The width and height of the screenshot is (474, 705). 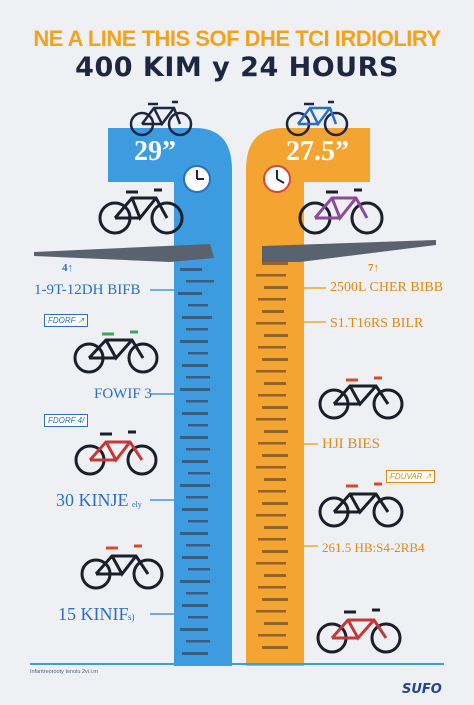 I want to click on footer-caption: Infantreorooty tenoiu 2vi.i.m, so click(x=64, y=672).